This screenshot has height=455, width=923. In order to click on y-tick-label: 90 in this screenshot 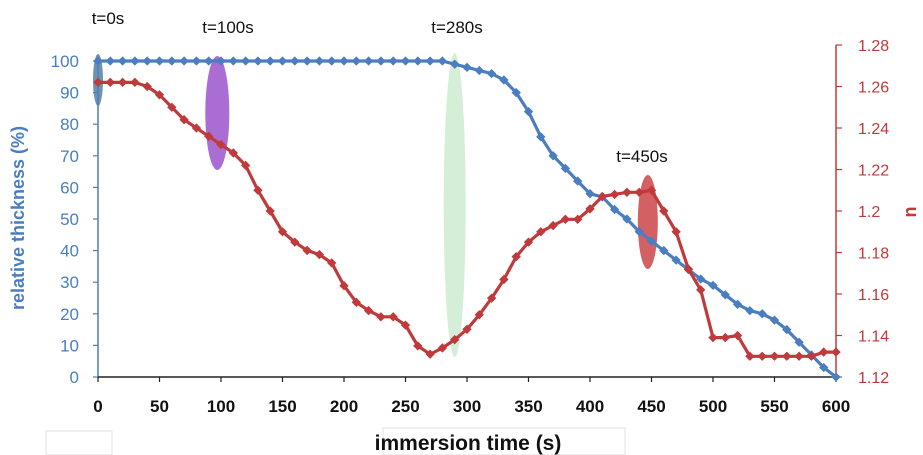, I will do `click(69, 93)`.